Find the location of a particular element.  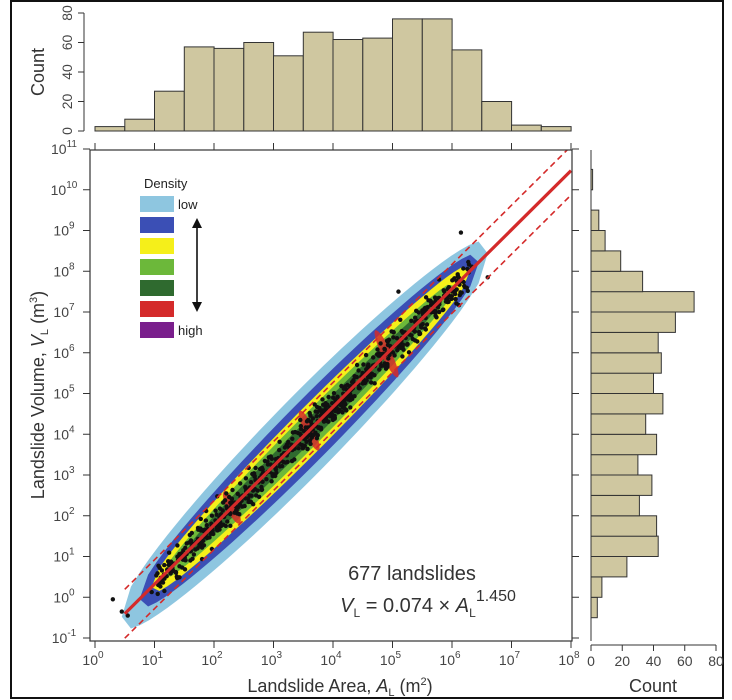

y-tick-label: 10⁸ is located at coordinates (64, 270).